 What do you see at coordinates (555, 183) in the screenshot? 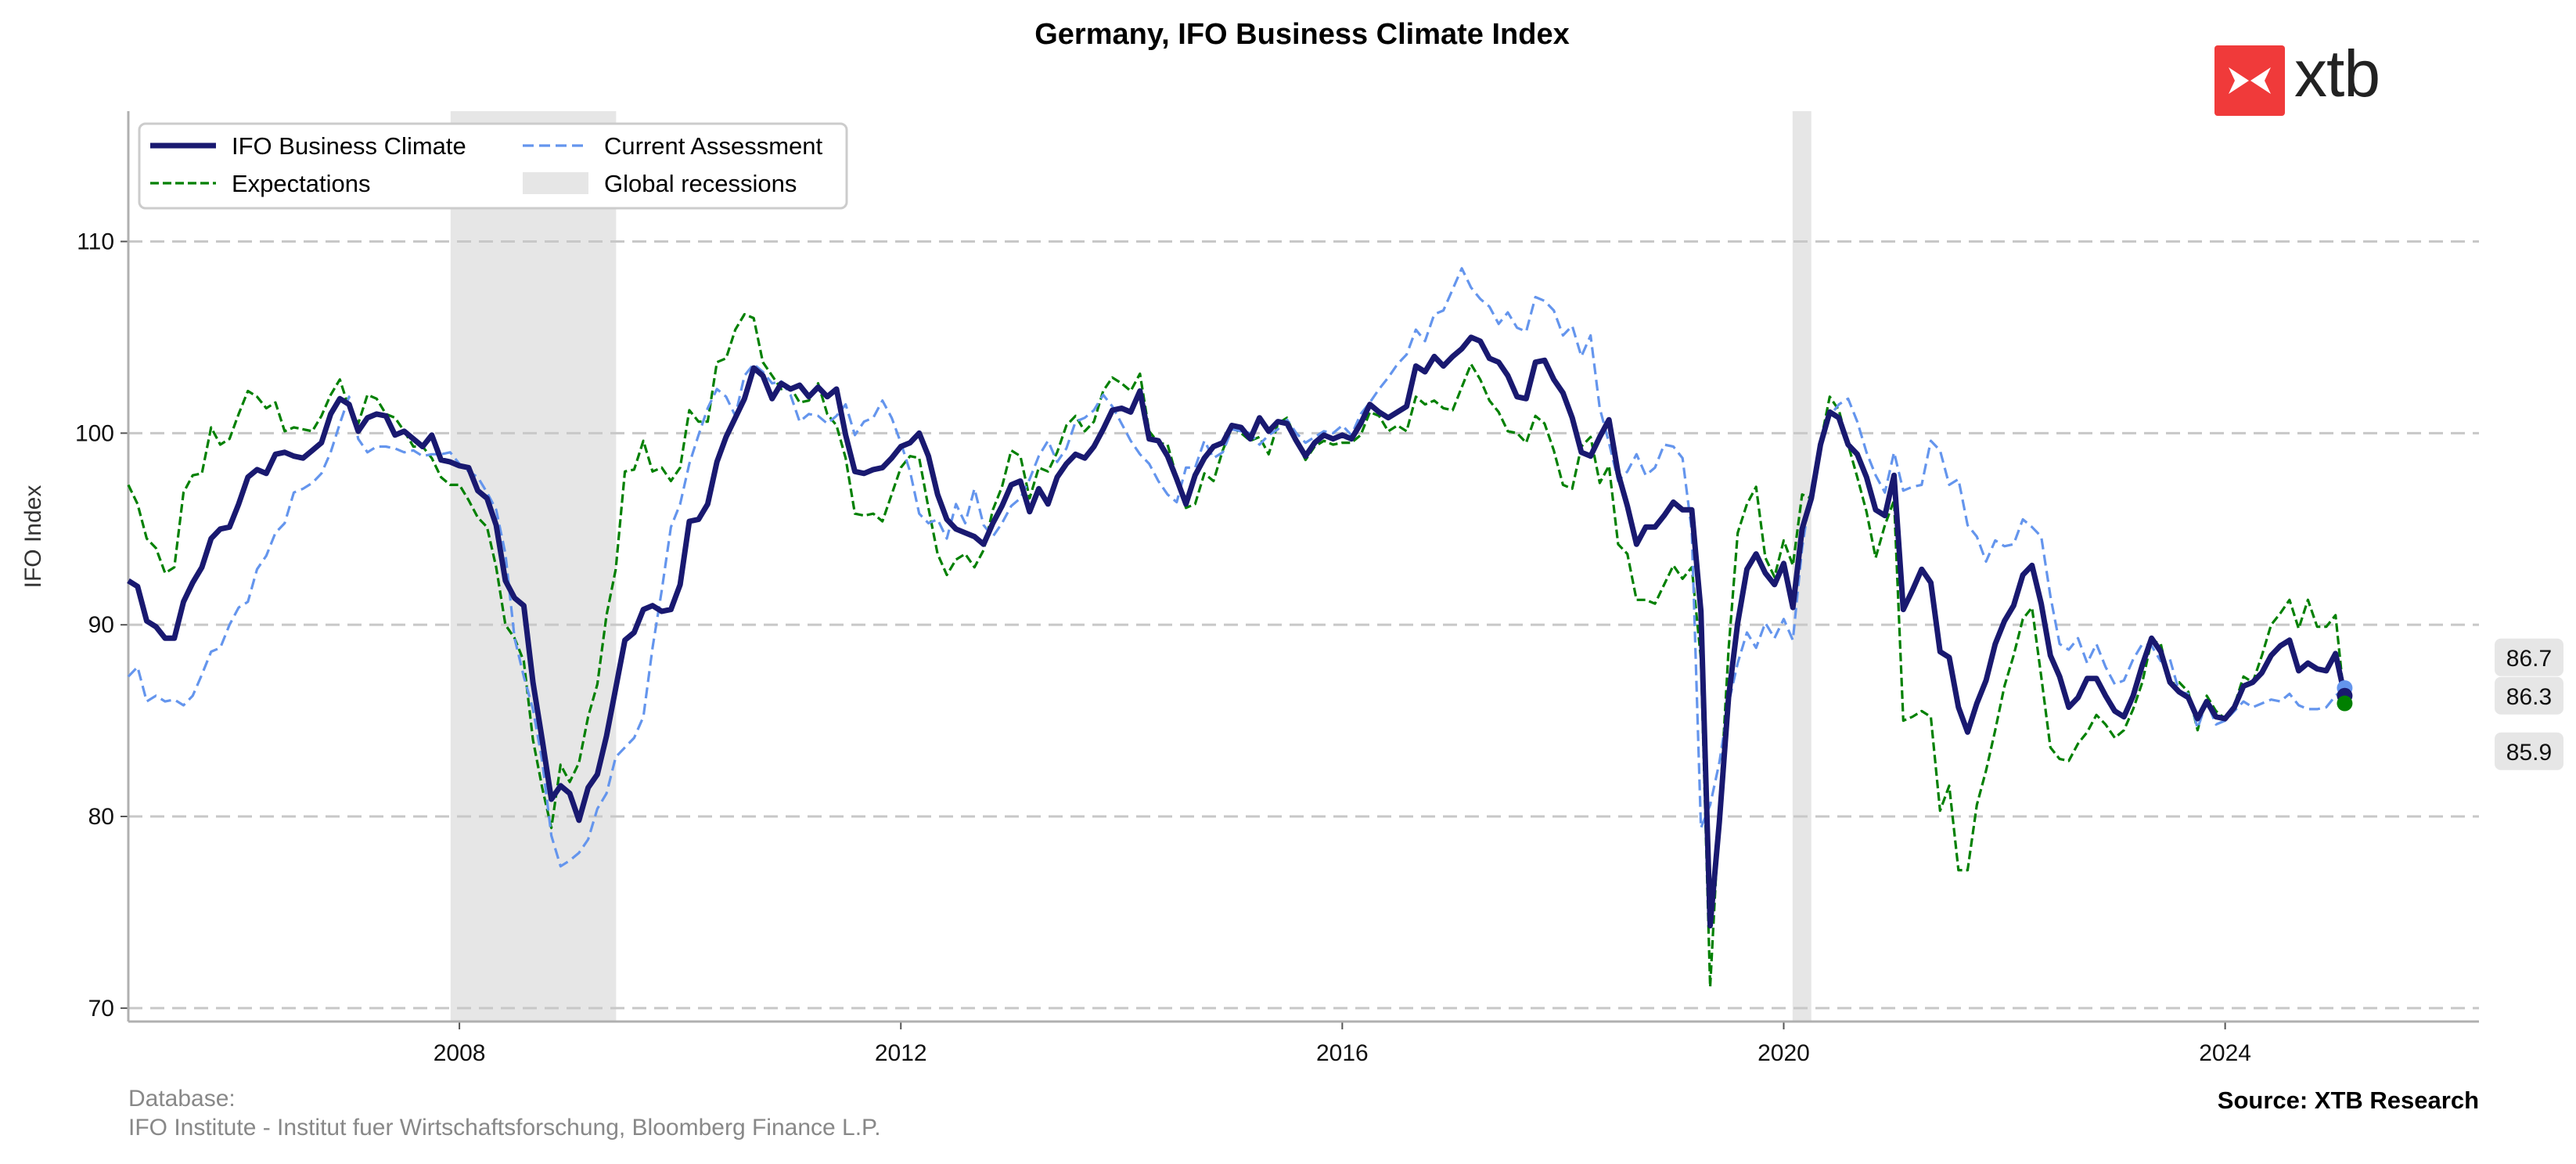
I see `legend-swatch-global-recessions` at bounding box center [555, 183].